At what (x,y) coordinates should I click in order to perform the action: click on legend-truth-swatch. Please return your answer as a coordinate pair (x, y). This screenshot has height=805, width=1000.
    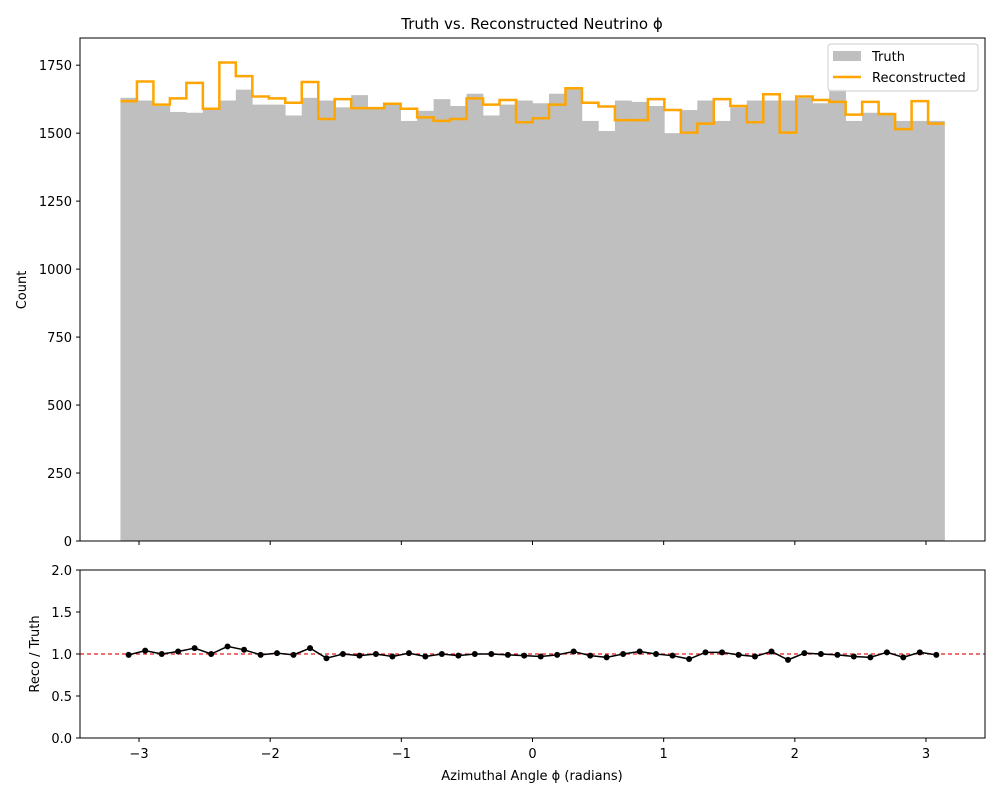
    Looking at the image, I should click on (847, 56).